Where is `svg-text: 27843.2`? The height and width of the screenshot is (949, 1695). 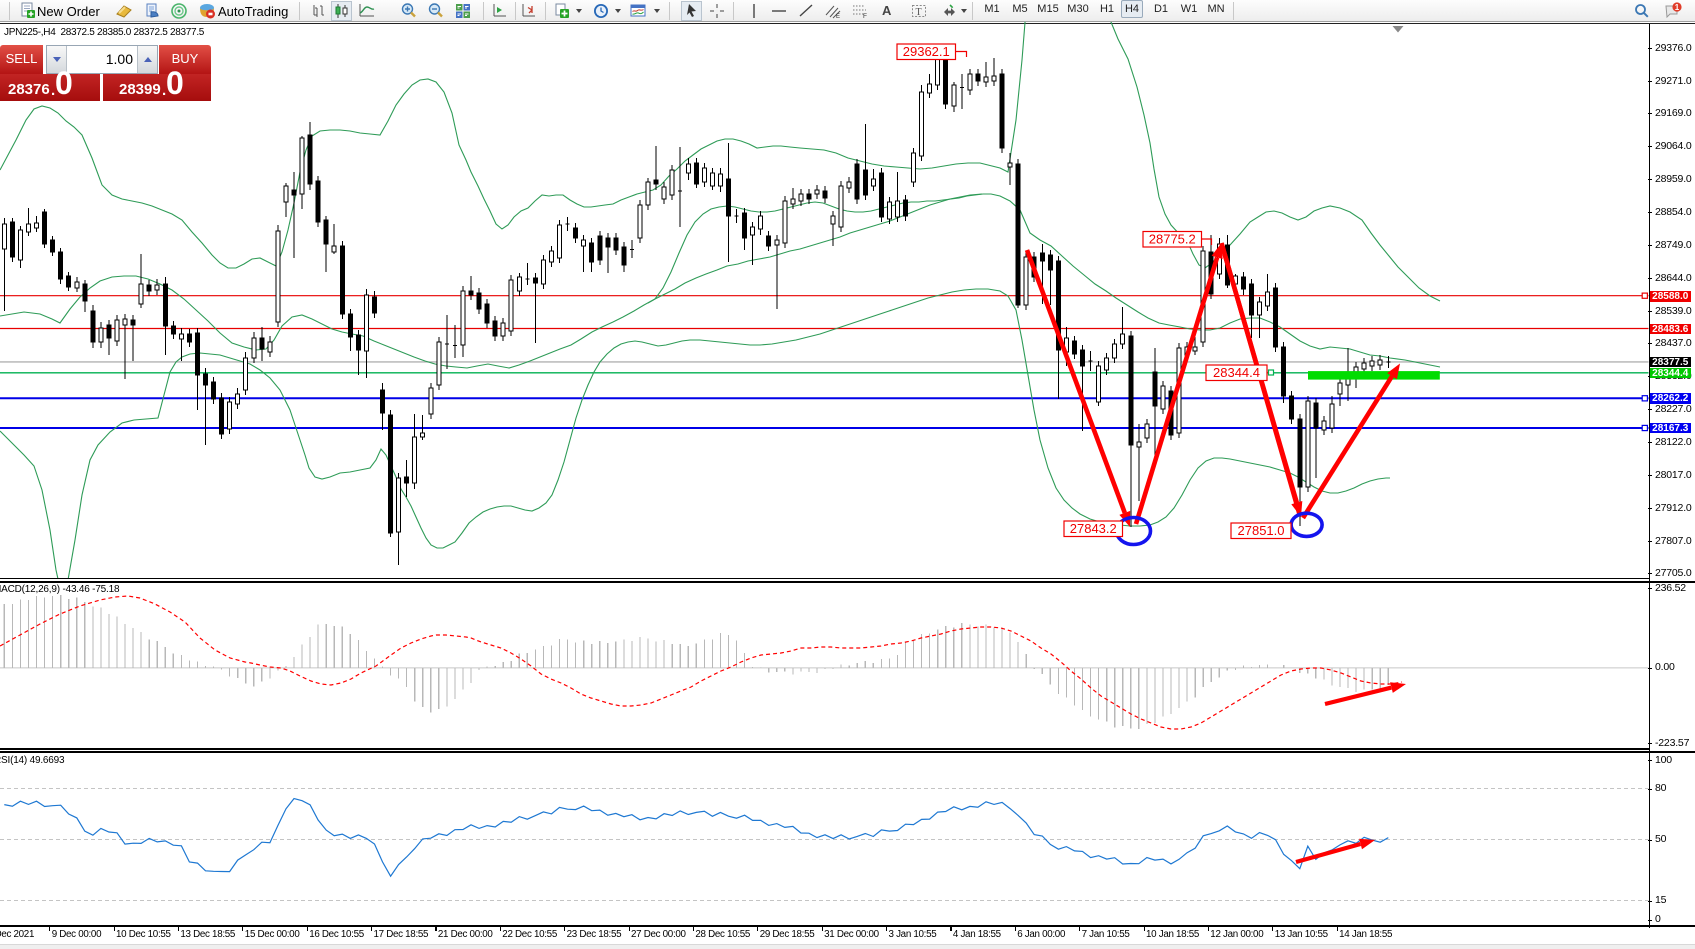 svg-text: 27843.2 is located at coordinates (1093, 528).